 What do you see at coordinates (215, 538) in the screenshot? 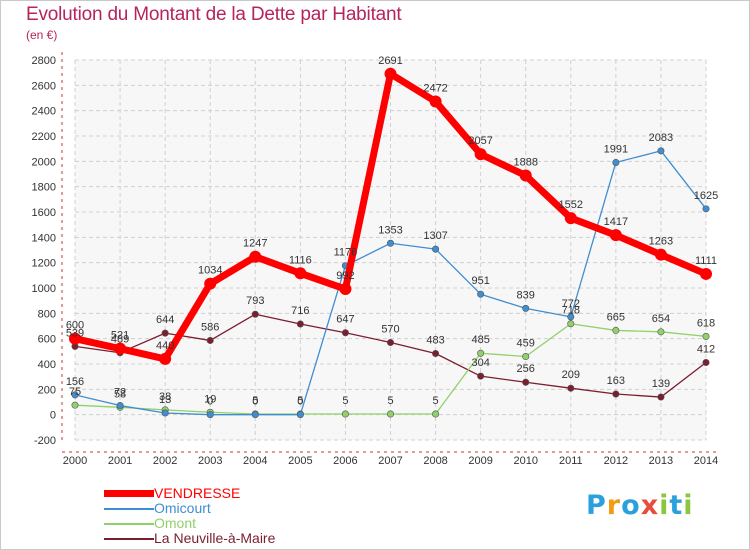
I see `legend-label-la-neuville-a-maire: La Neuville-à-Maire` at bounding box center [215, 538].